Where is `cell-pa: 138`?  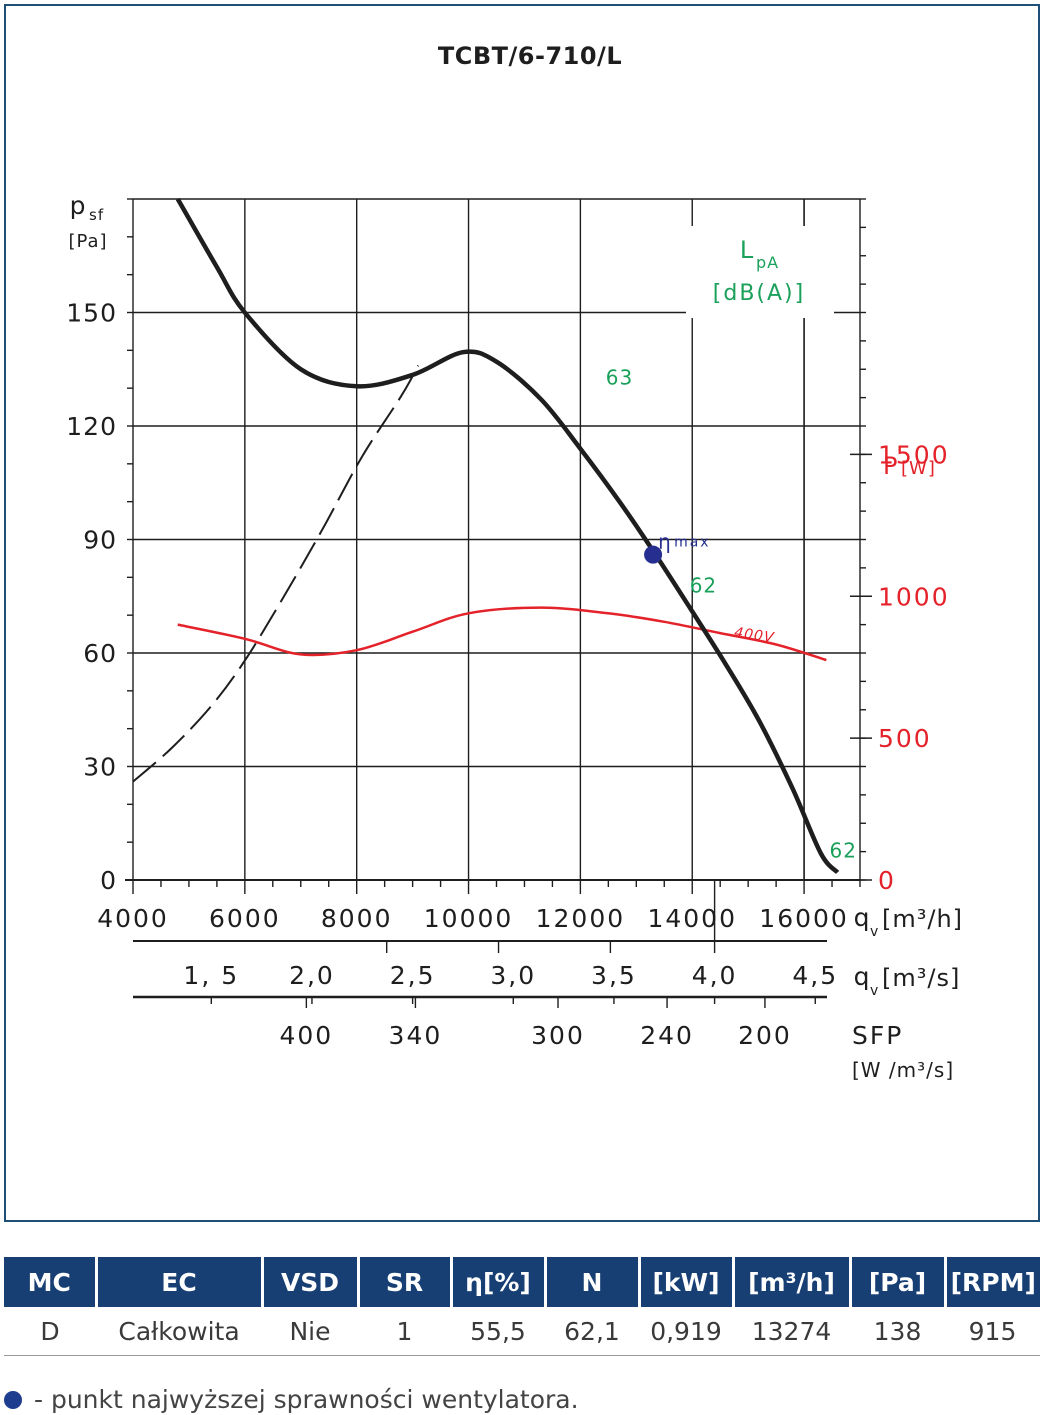
cell-pa: 138 is located at coordinates (897, 1331).